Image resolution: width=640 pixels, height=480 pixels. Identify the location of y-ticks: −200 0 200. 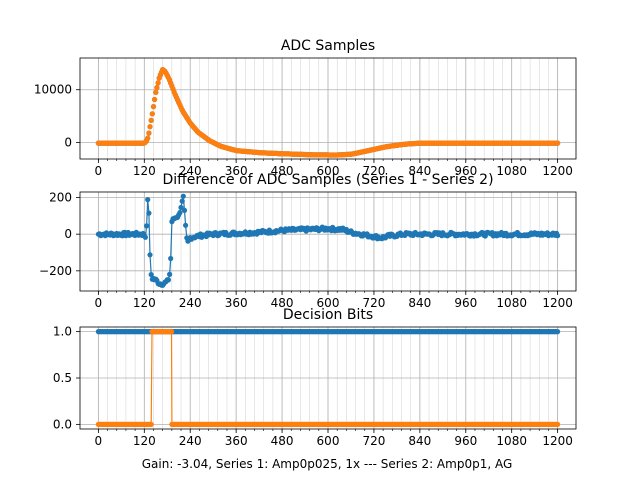
(59, 234).